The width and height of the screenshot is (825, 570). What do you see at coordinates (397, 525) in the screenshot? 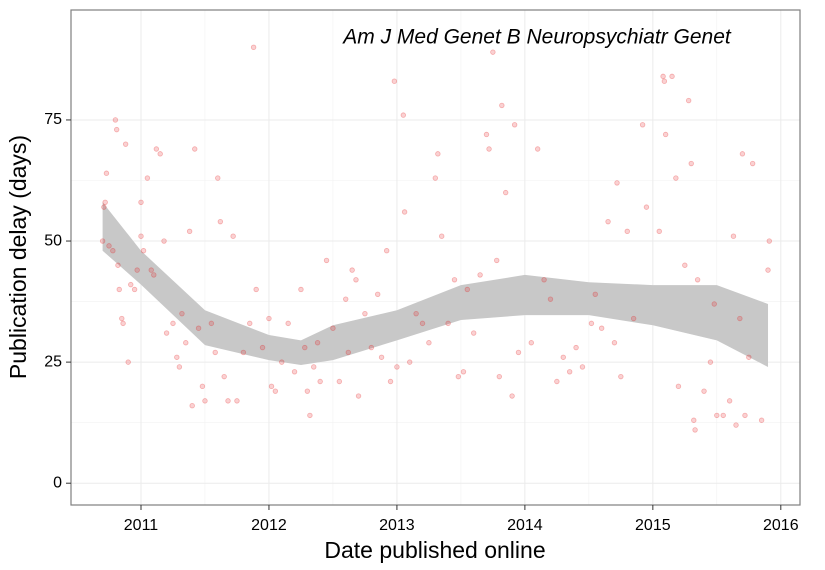
I see `x-tick-label: 2013` at bounding box center [397, 525].